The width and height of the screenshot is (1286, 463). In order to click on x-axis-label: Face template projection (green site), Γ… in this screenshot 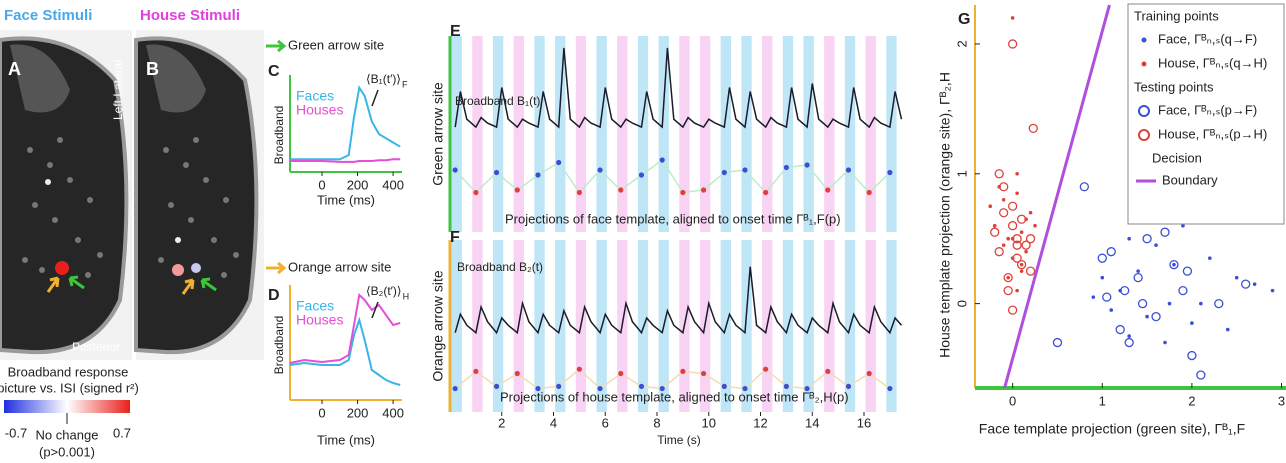, I will do `click(1112, 429)`.